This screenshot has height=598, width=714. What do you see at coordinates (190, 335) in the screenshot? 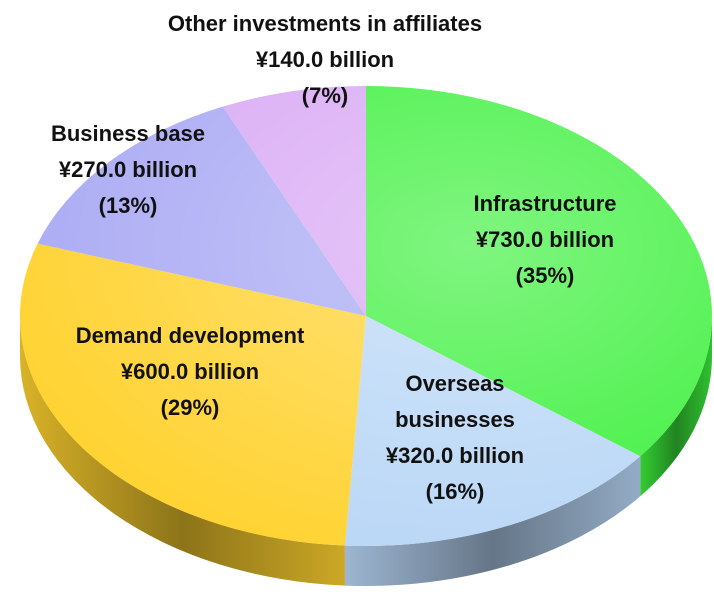
I see `category-label: Demand development` at bounding box center [190, 335].